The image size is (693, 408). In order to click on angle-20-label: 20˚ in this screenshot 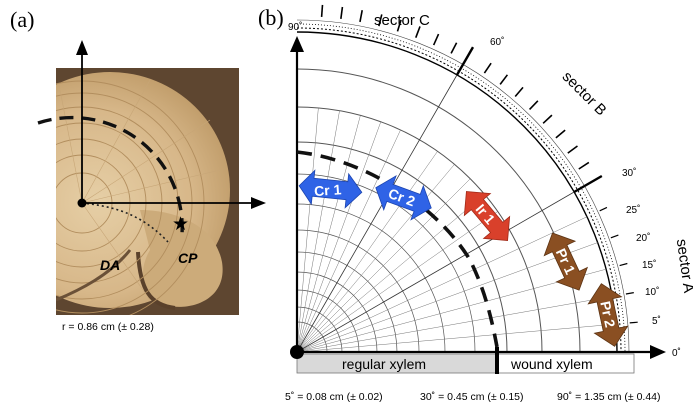, I will do `click(643, 238)`.